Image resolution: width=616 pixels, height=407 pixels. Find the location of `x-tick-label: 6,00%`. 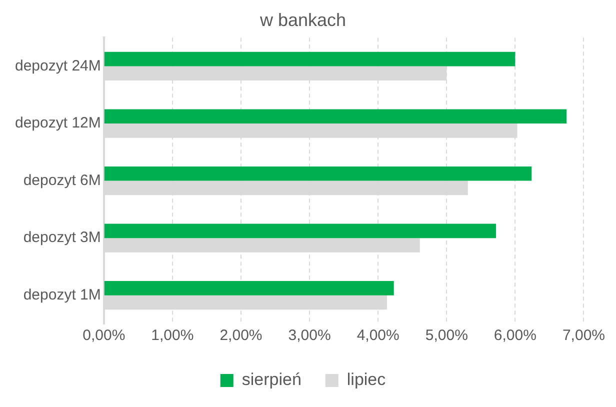

x-tick-label: 6,00% is located at coordinates (515, 335).